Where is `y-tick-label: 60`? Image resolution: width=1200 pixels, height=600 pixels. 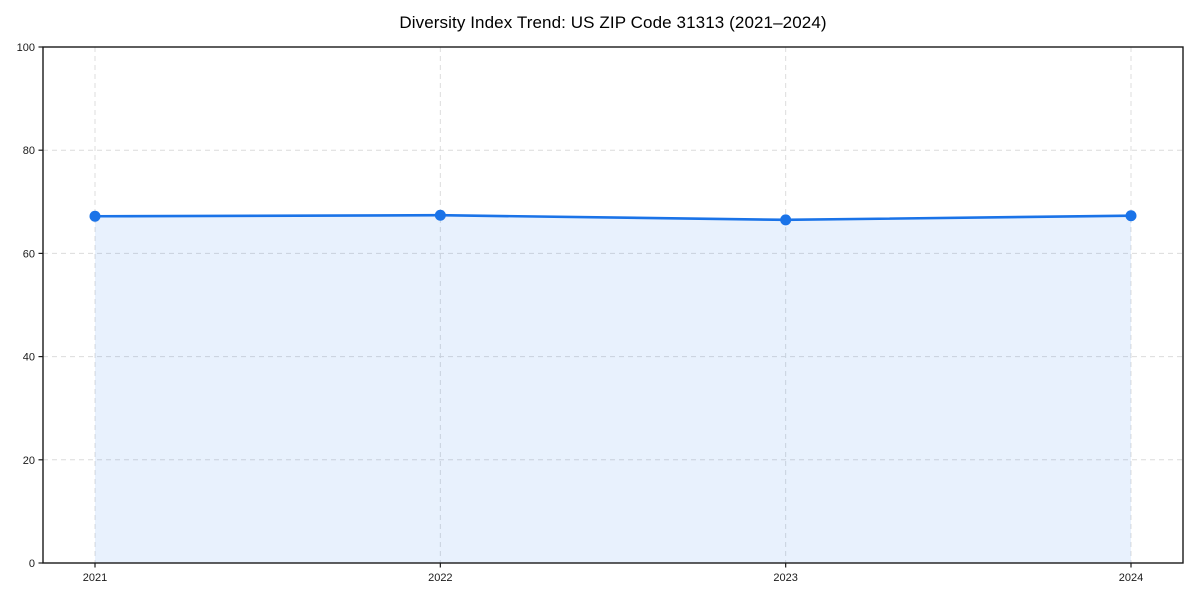
y-tick-label: 60 is located at coordinates (29, 254).